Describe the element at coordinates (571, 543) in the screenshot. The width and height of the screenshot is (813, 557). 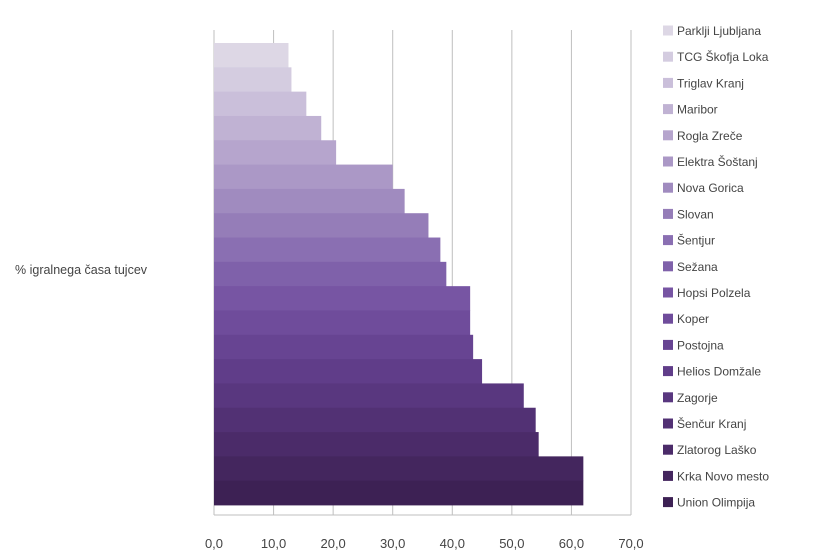
I see `x-tick-label: 60,0` at that location.